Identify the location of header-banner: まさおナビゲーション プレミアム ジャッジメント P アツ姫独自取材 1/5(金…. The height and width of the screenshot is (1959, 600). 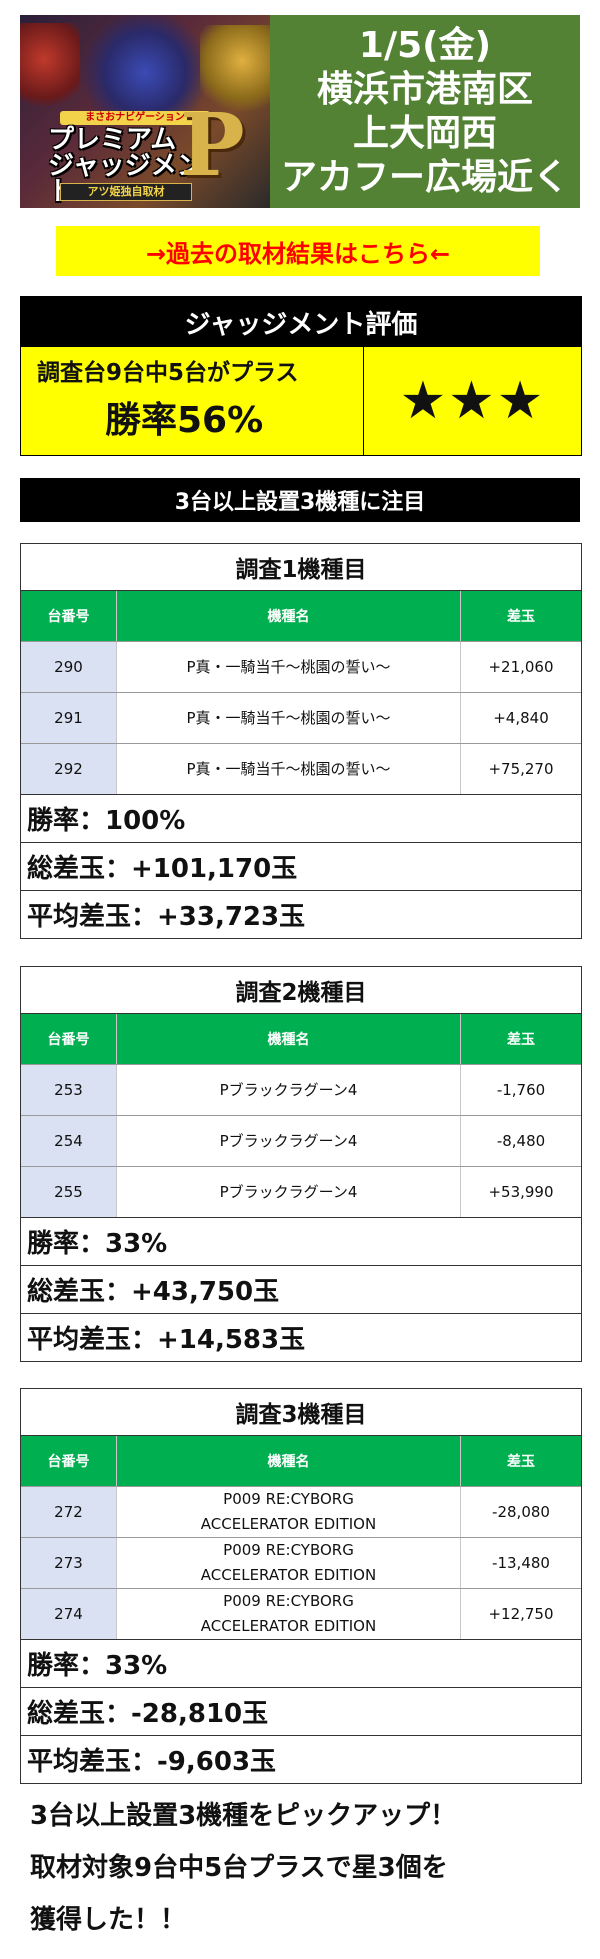
(300, 111).